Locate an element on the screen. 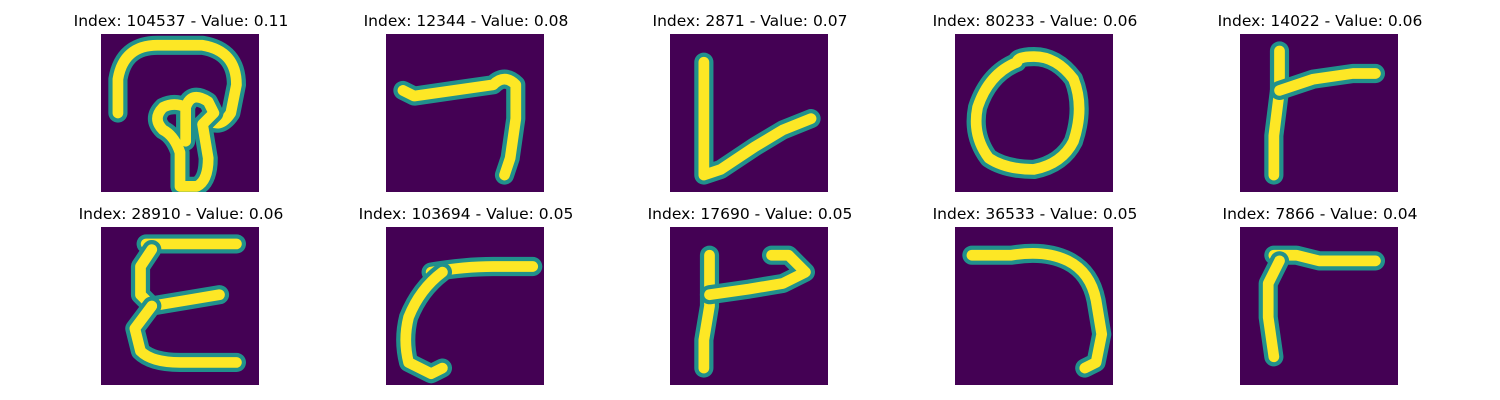 The width and height of the screenshot is (1500, 400). image-panel: Index: 80233 - Value: 0.06 is located at coordinates (1035, 102).